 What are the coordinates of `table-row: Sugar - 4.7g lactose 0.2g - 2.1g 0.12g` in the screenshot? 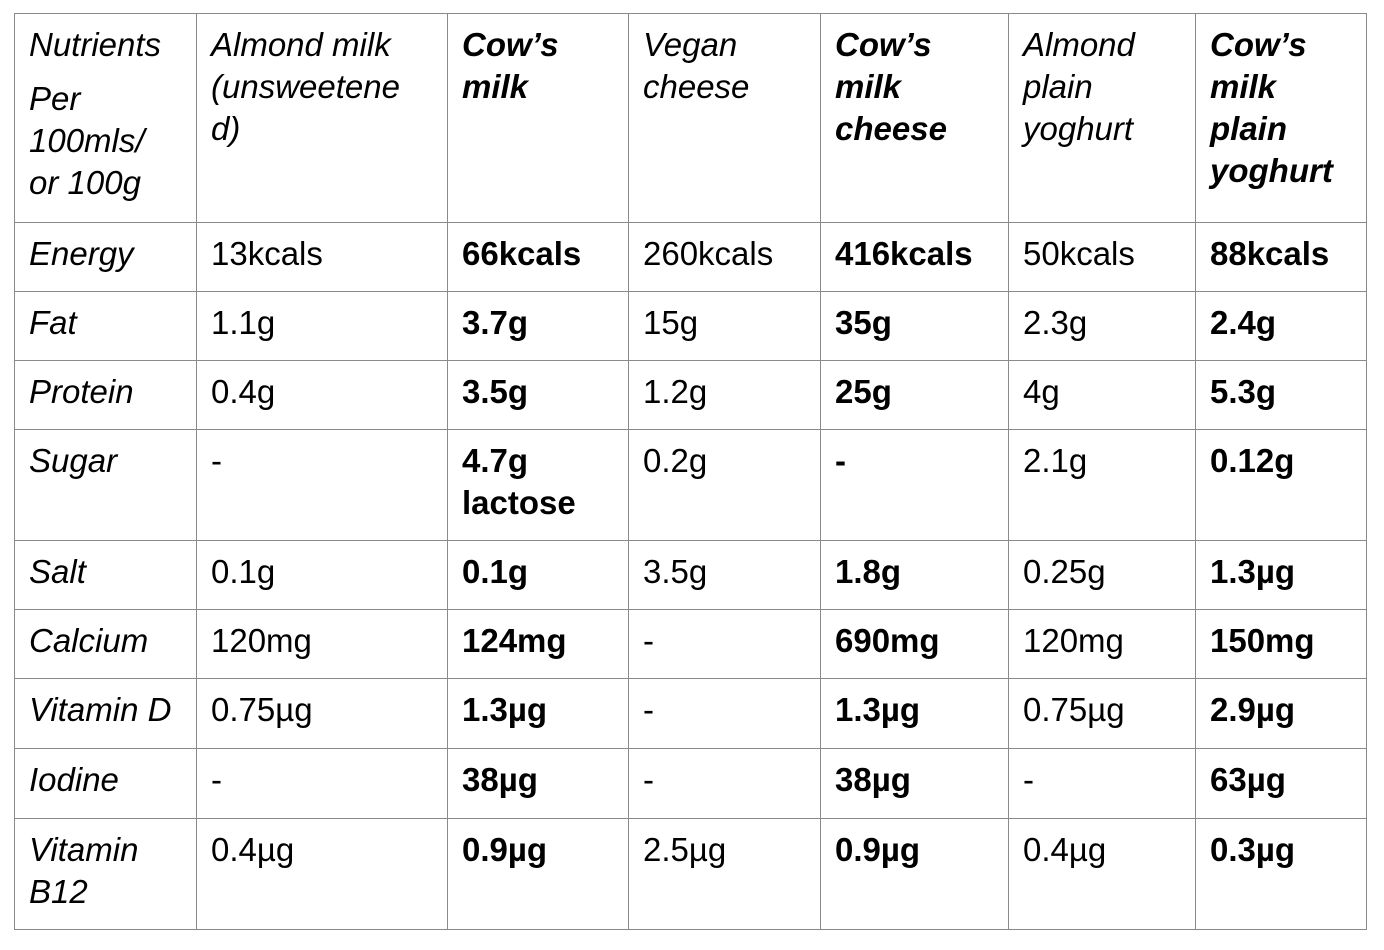 It's located at (690, 485).